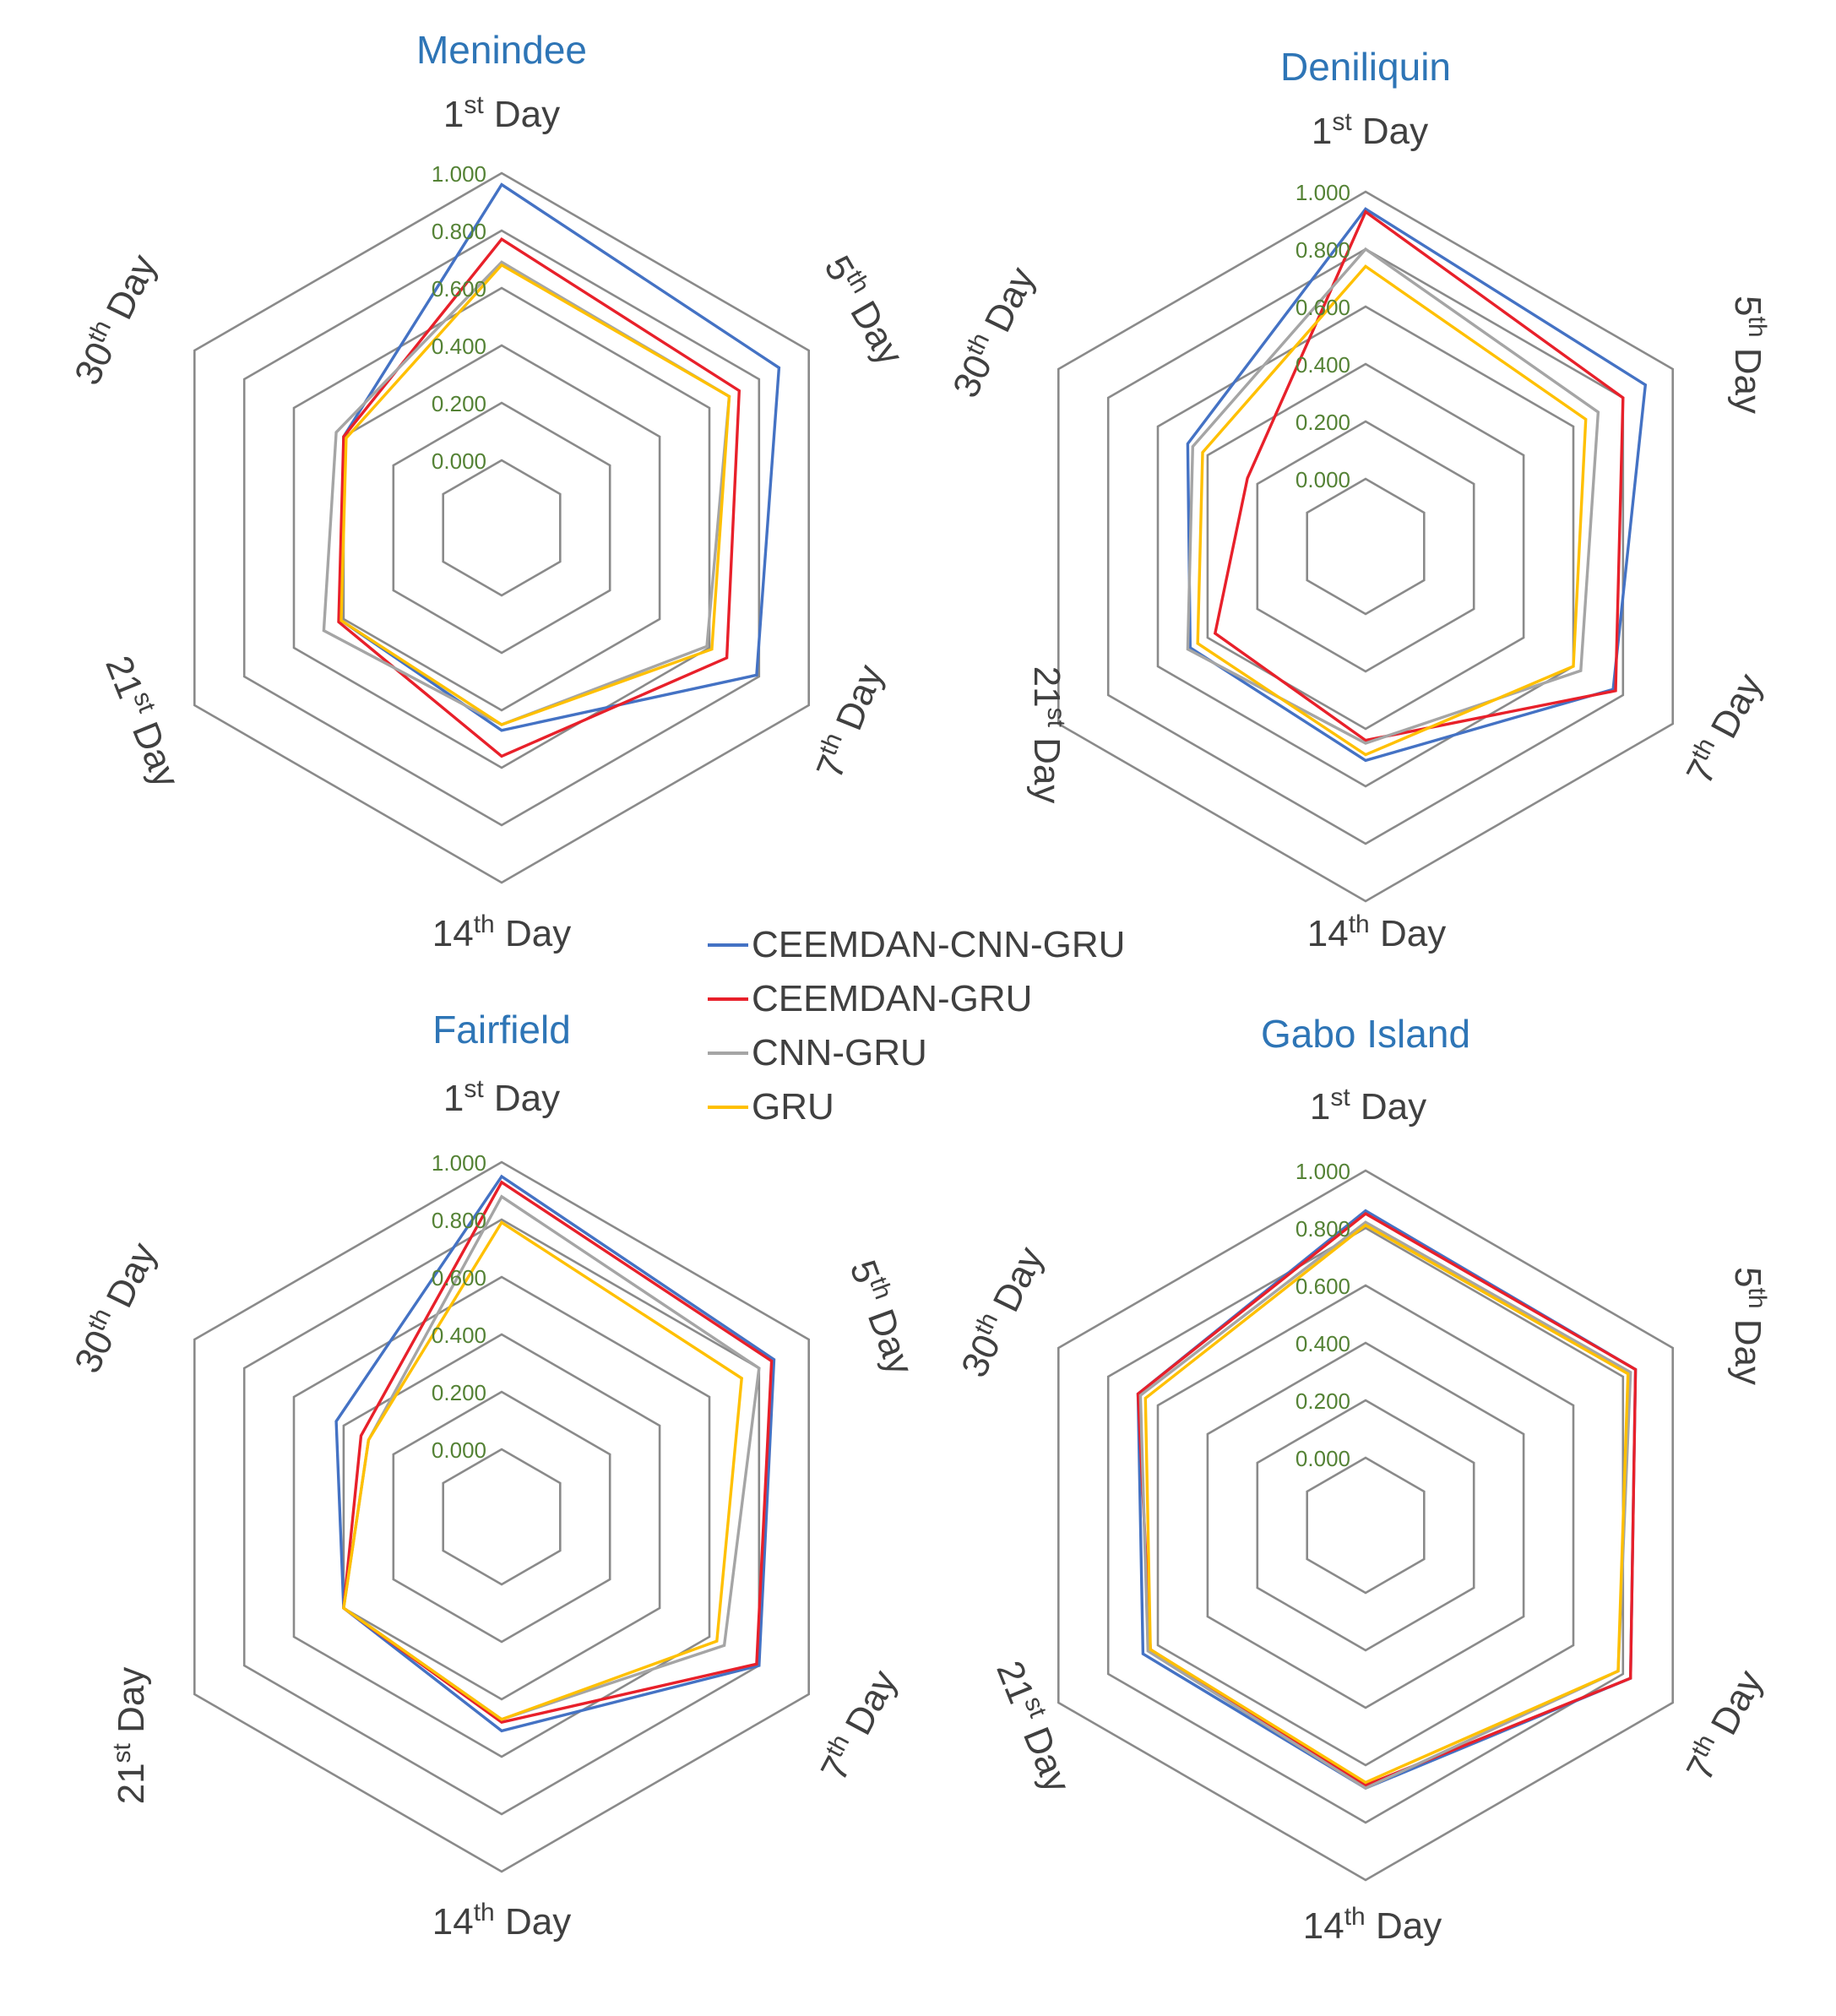  I want to click on chart-title: Deniliquin, so click(1365, 67).